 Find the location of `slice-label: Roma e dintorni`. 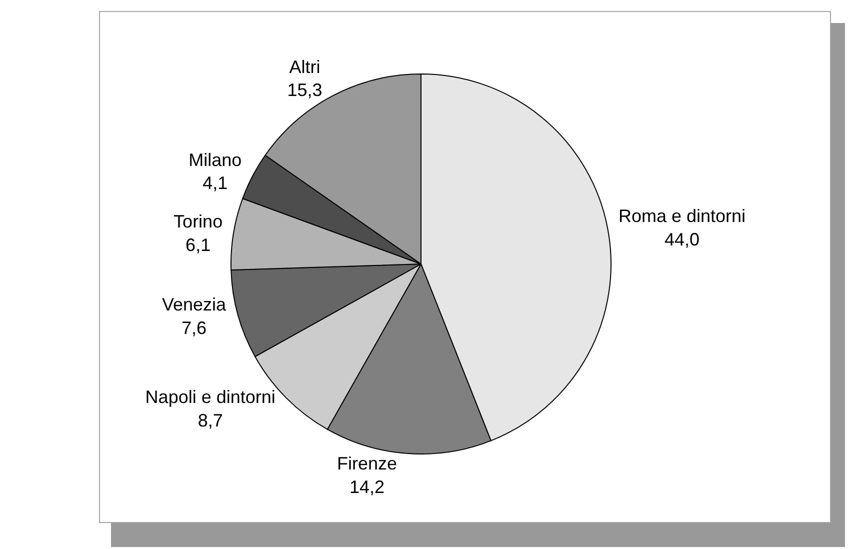

slice-label: Roma e dintorni is located at coordinates (682, 216).